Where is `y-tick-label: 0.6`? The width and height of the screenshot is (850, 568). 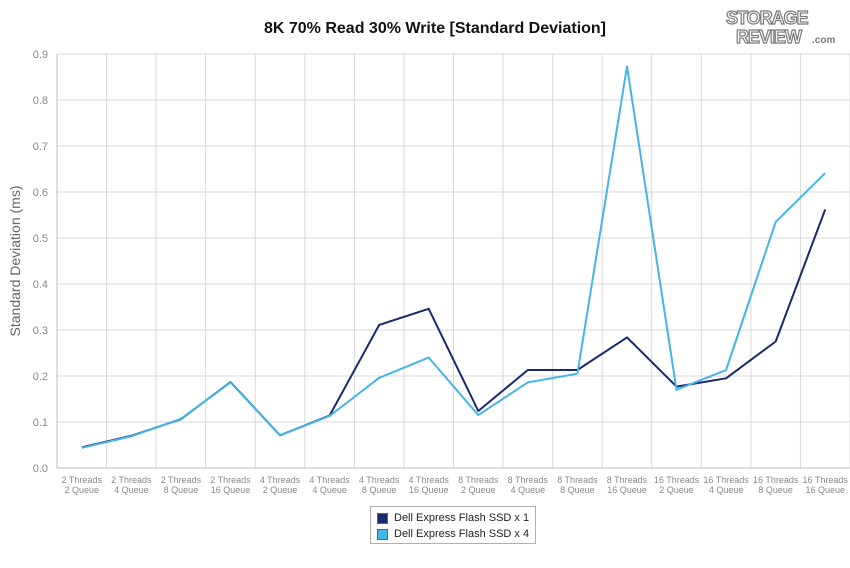 y-tick-label: 0.6 is located at coordinates (40, 193).